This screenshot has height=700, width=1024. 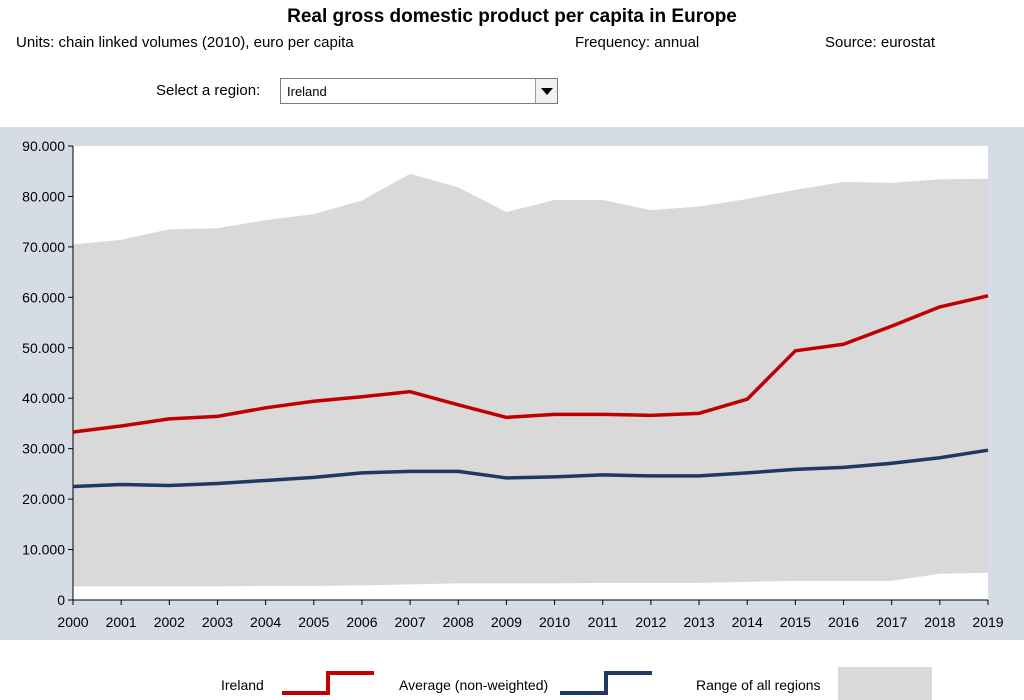 I want to click on region-select-value: Ireland, so click(x=307, y=91).